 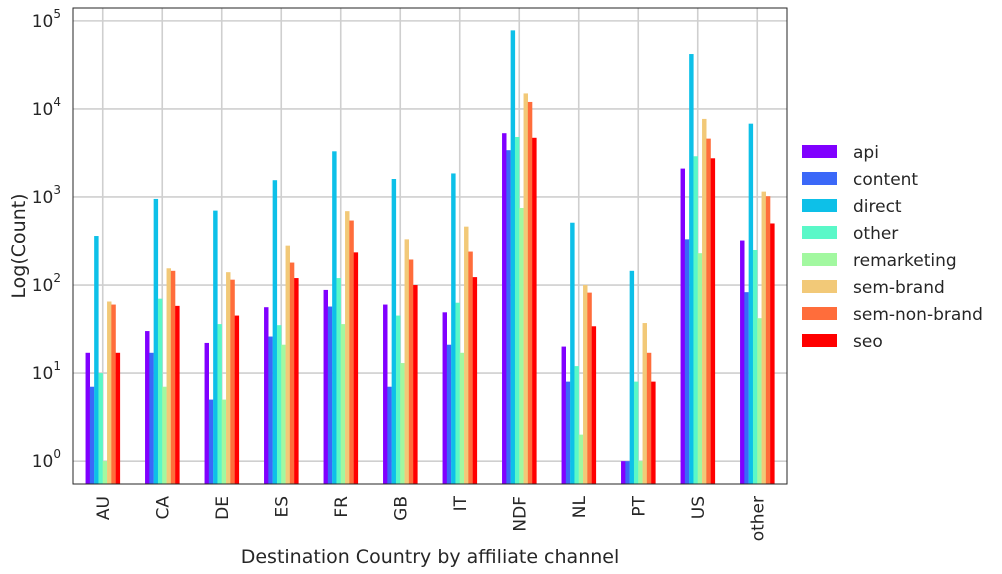 I want to click on bar-api-AU, so click(x=87, y=418).